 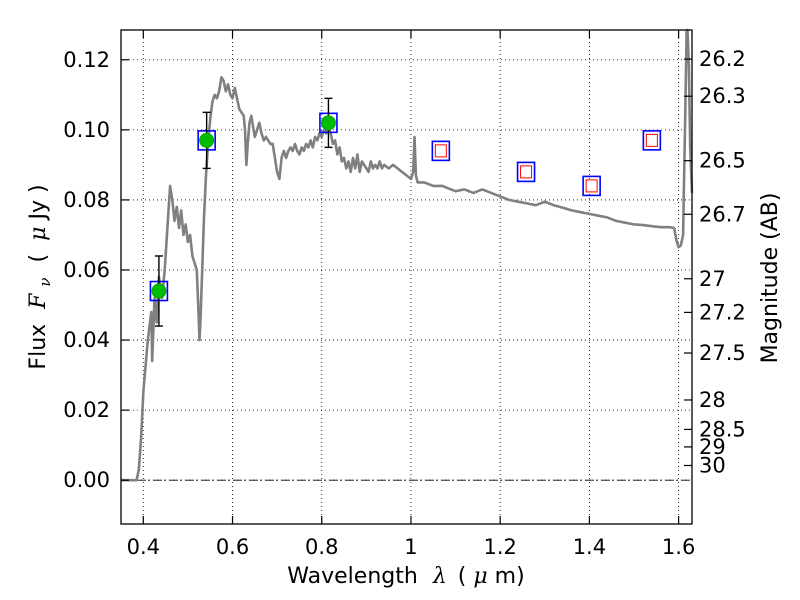 What do you see at coordinates (143, 547) in the screenshot?
I see `x-tick-label: 0.4` at bounding box center [143, 547].